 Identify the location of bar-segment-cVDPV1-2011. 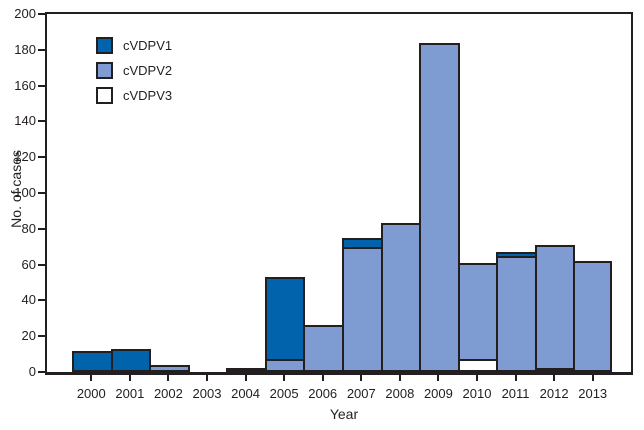
(516, 255).